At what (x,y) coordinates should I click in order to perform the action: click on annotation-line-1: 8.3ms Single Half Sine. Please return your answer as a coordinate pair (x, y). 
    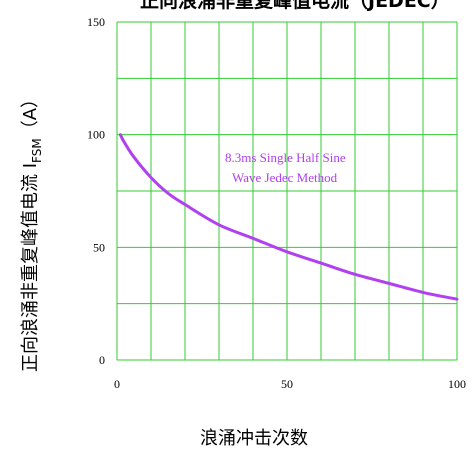
    Looking at the image, I should click on (285, 157).